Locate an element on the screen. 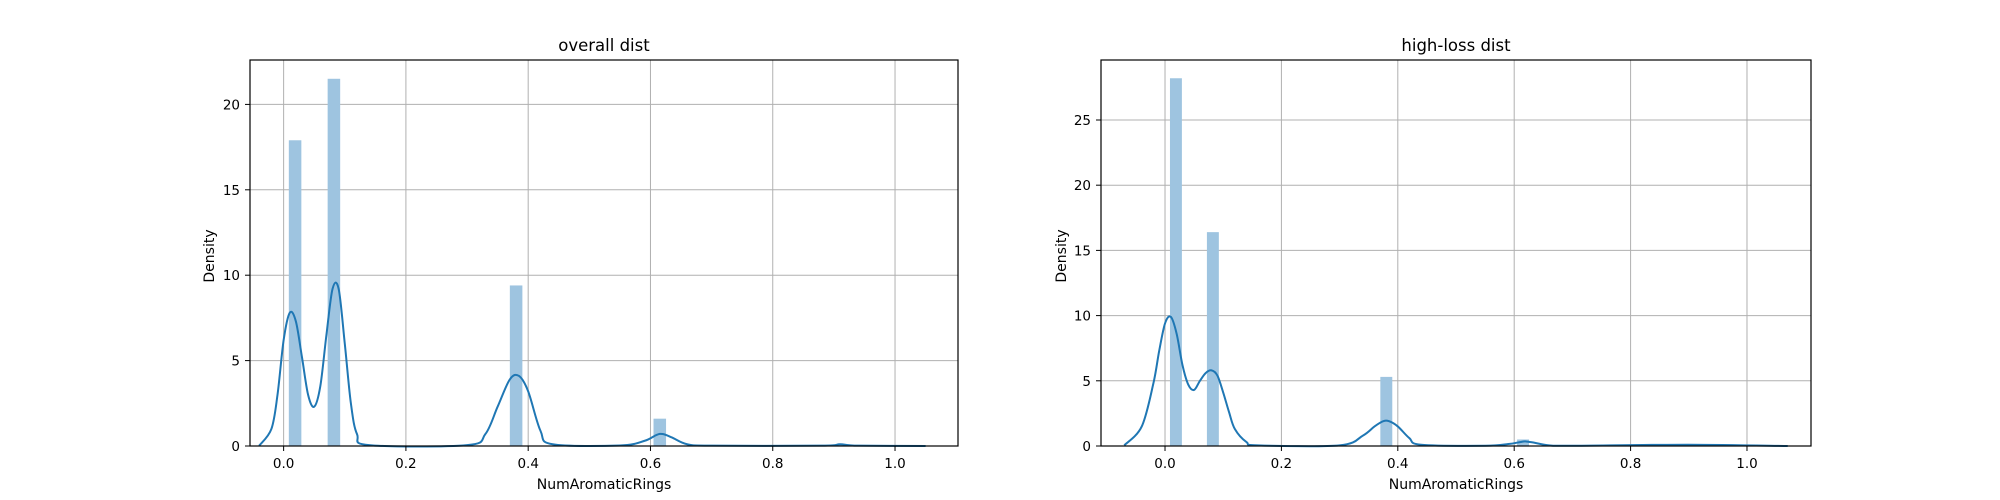 The height and width of the screenshot is (500, 2000). chart-title: high-loss dist is located at coordinates (1456, 45).